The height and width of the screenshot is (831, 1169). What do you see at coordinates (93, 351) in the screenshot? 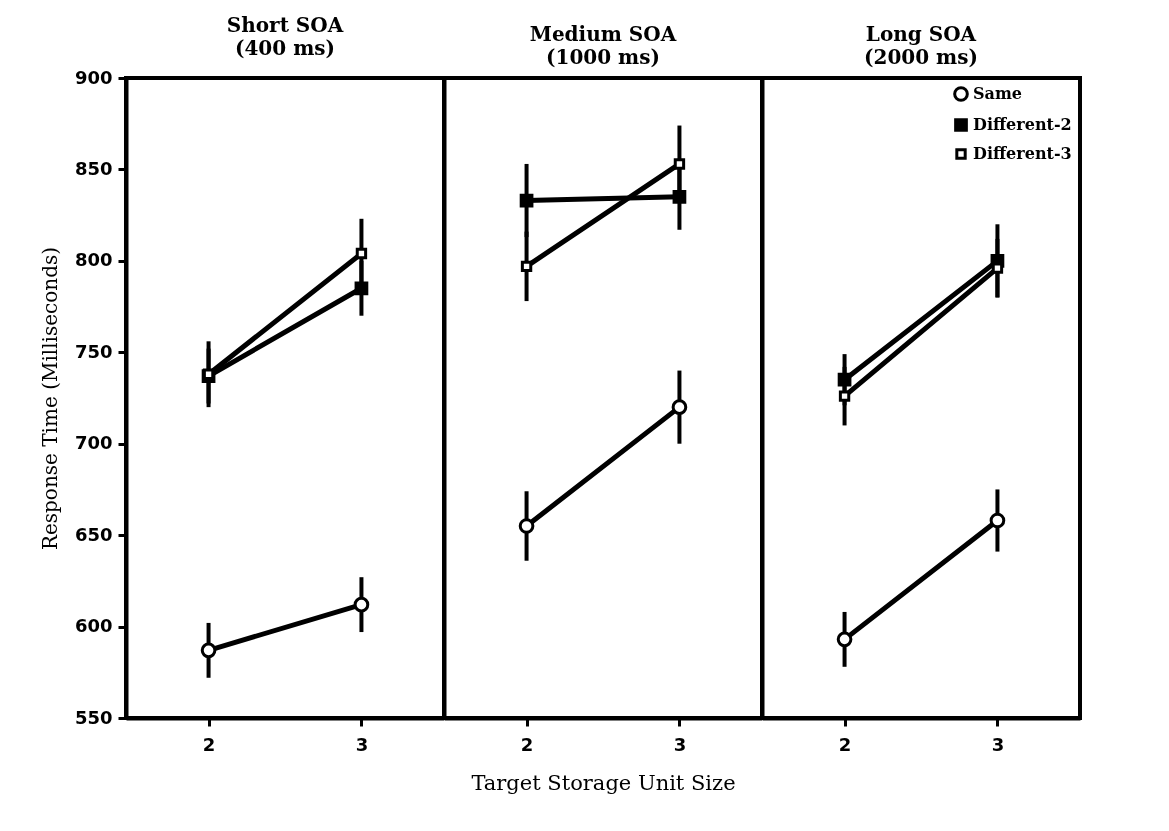
I see `y-tick-label: 750` at bounding box center [93, 351].